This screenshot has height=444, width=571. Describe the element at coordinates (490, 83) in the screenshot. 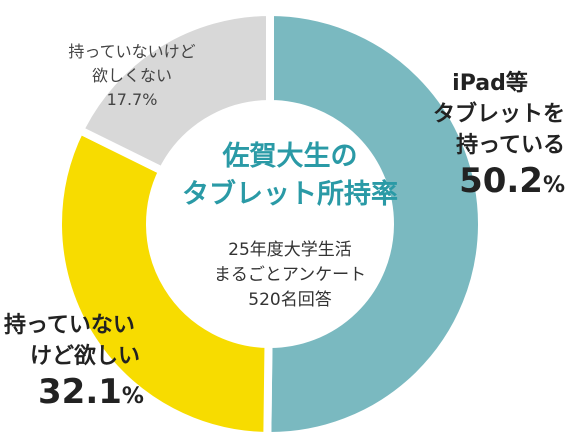

I see `ipad-label-line-1: iPad等` at that location.